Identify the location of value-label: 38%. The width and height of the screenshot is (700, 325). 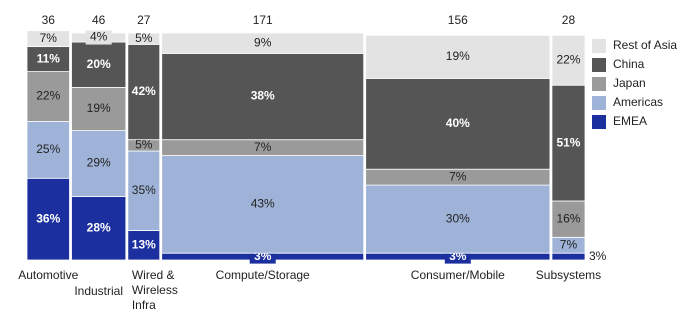
(263, 96).